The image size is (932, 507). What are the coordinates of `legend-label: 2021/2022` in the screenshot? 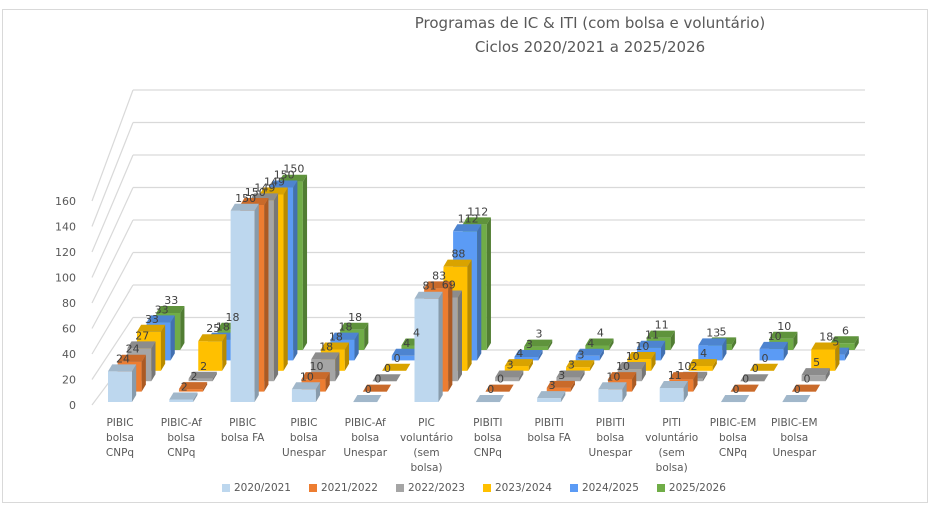 It's located at (349, 488).